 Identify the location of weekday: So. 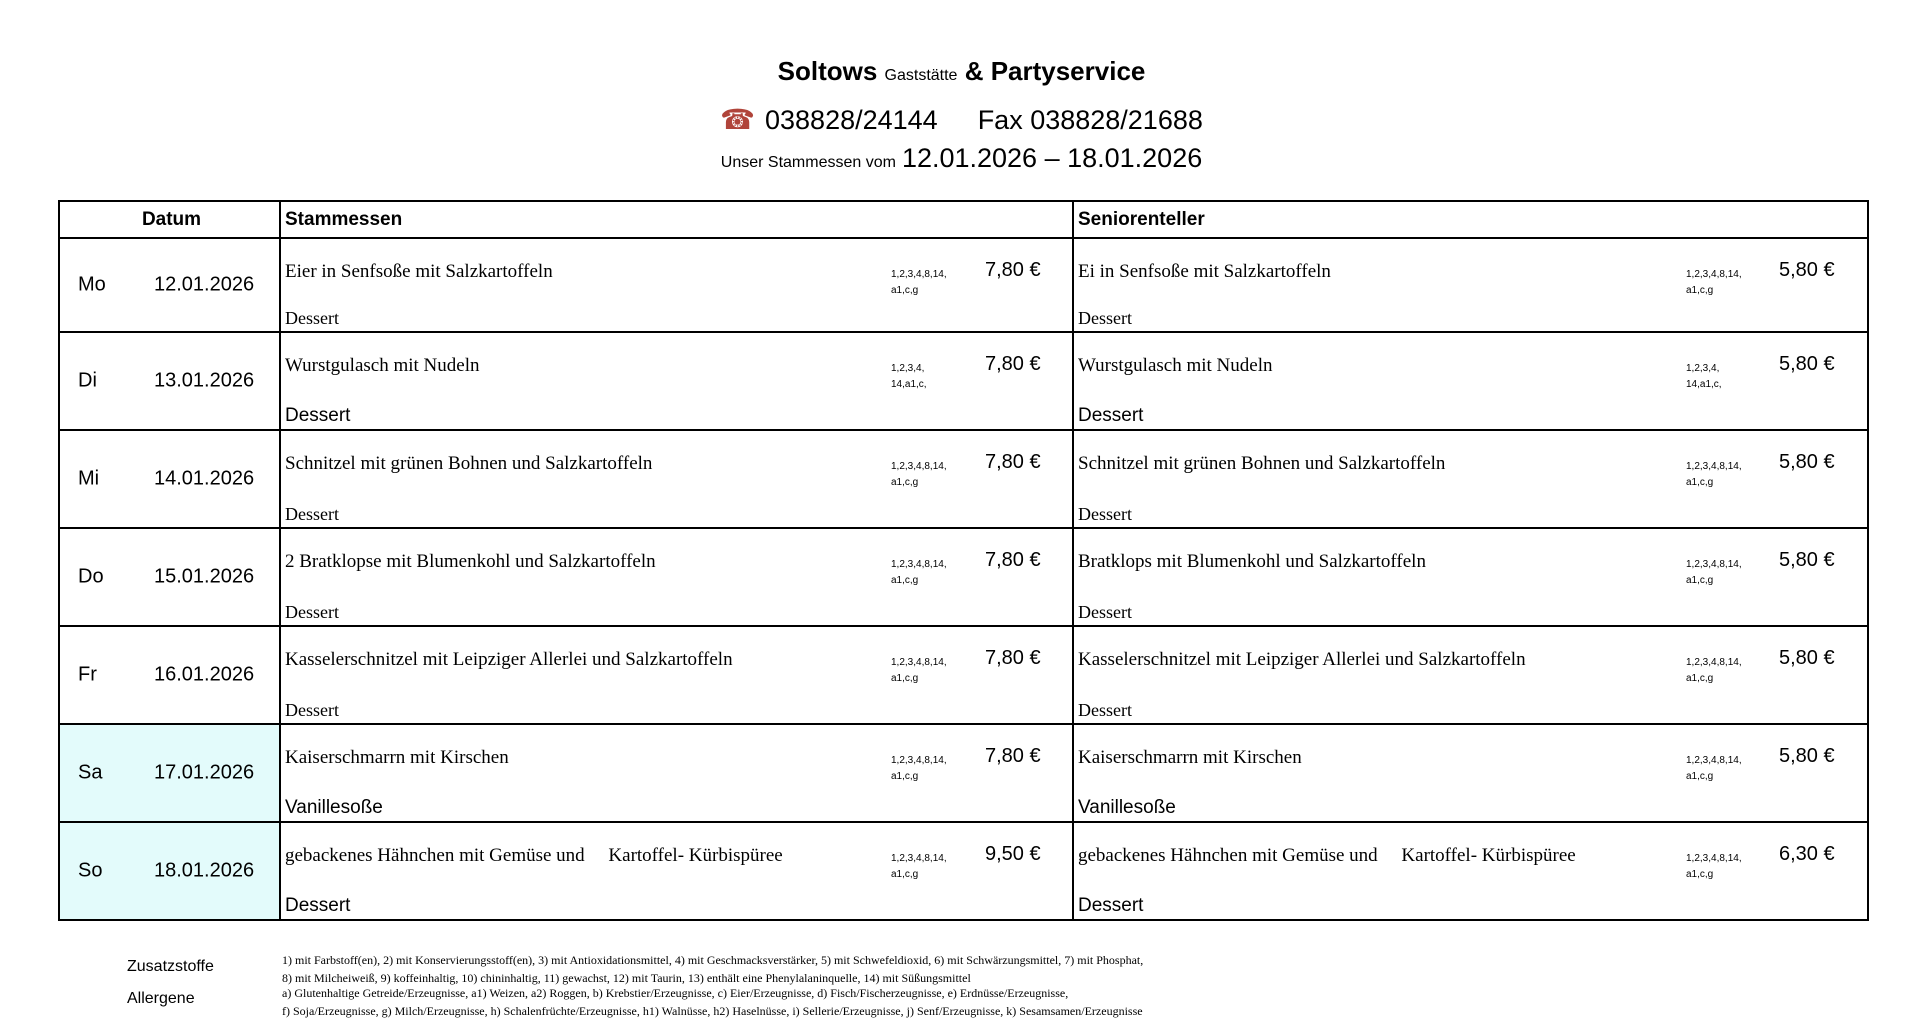
(90, 870).